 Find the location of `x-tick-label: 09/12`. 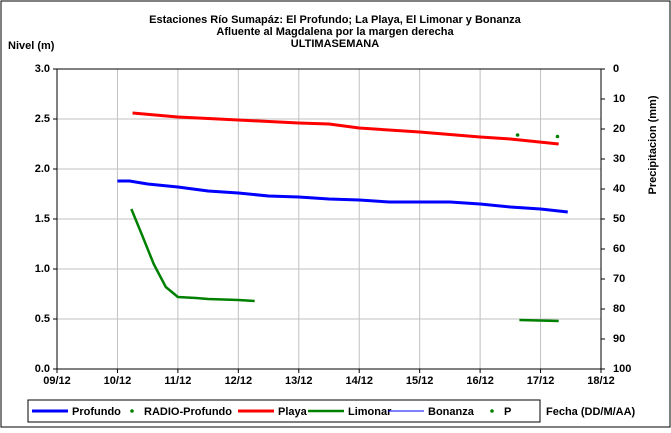

x-tick-label: 09/12 is located at coordinates (57, 381).